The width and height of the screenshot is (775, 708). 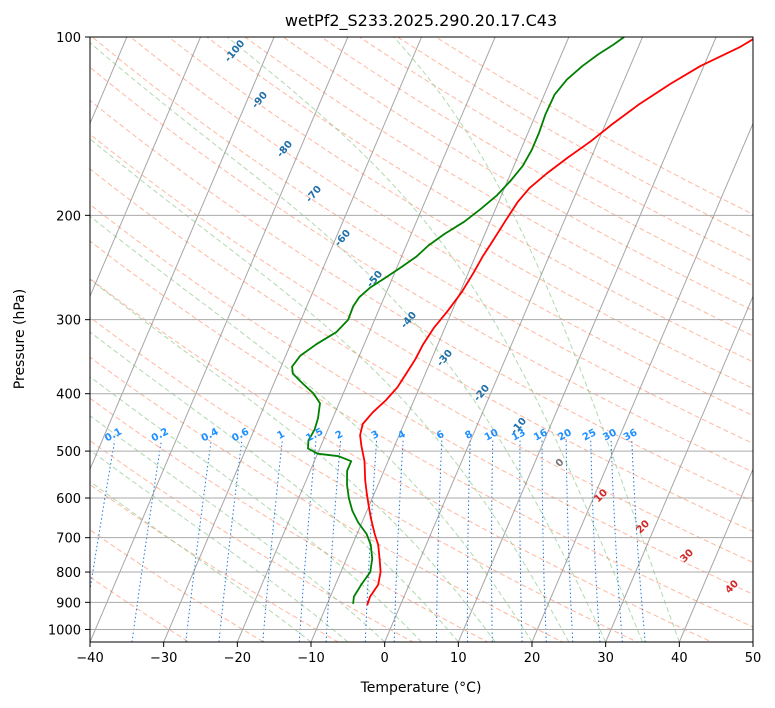 What do you see at coordinates (69, 334) in the screenshot?
I see `y-axis: 100 200 300 400 500 600 700 800 900 1000` at bounding box center [69, 334].